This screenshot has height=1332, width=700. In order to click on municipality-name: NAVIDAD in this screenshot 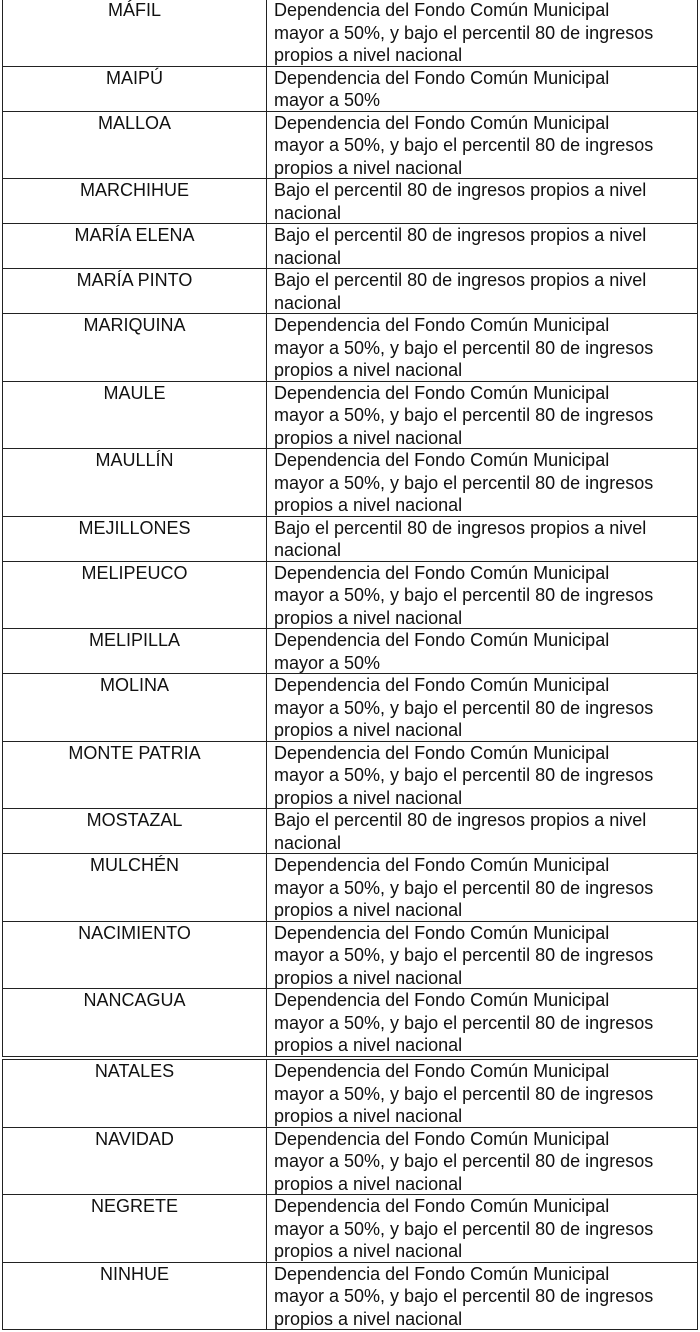, I will do `click(135, 1160)`.